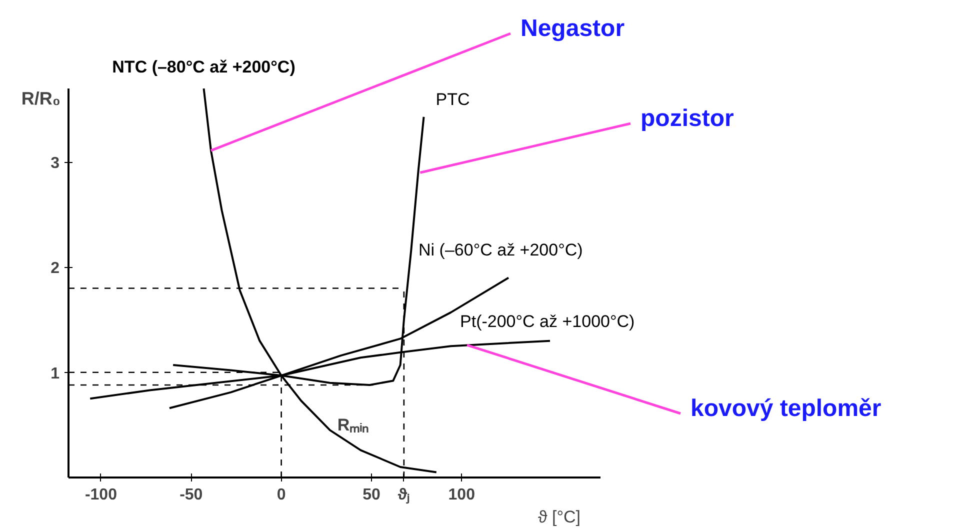  I want to click on x-tick-label: 100, so click(462, 495).